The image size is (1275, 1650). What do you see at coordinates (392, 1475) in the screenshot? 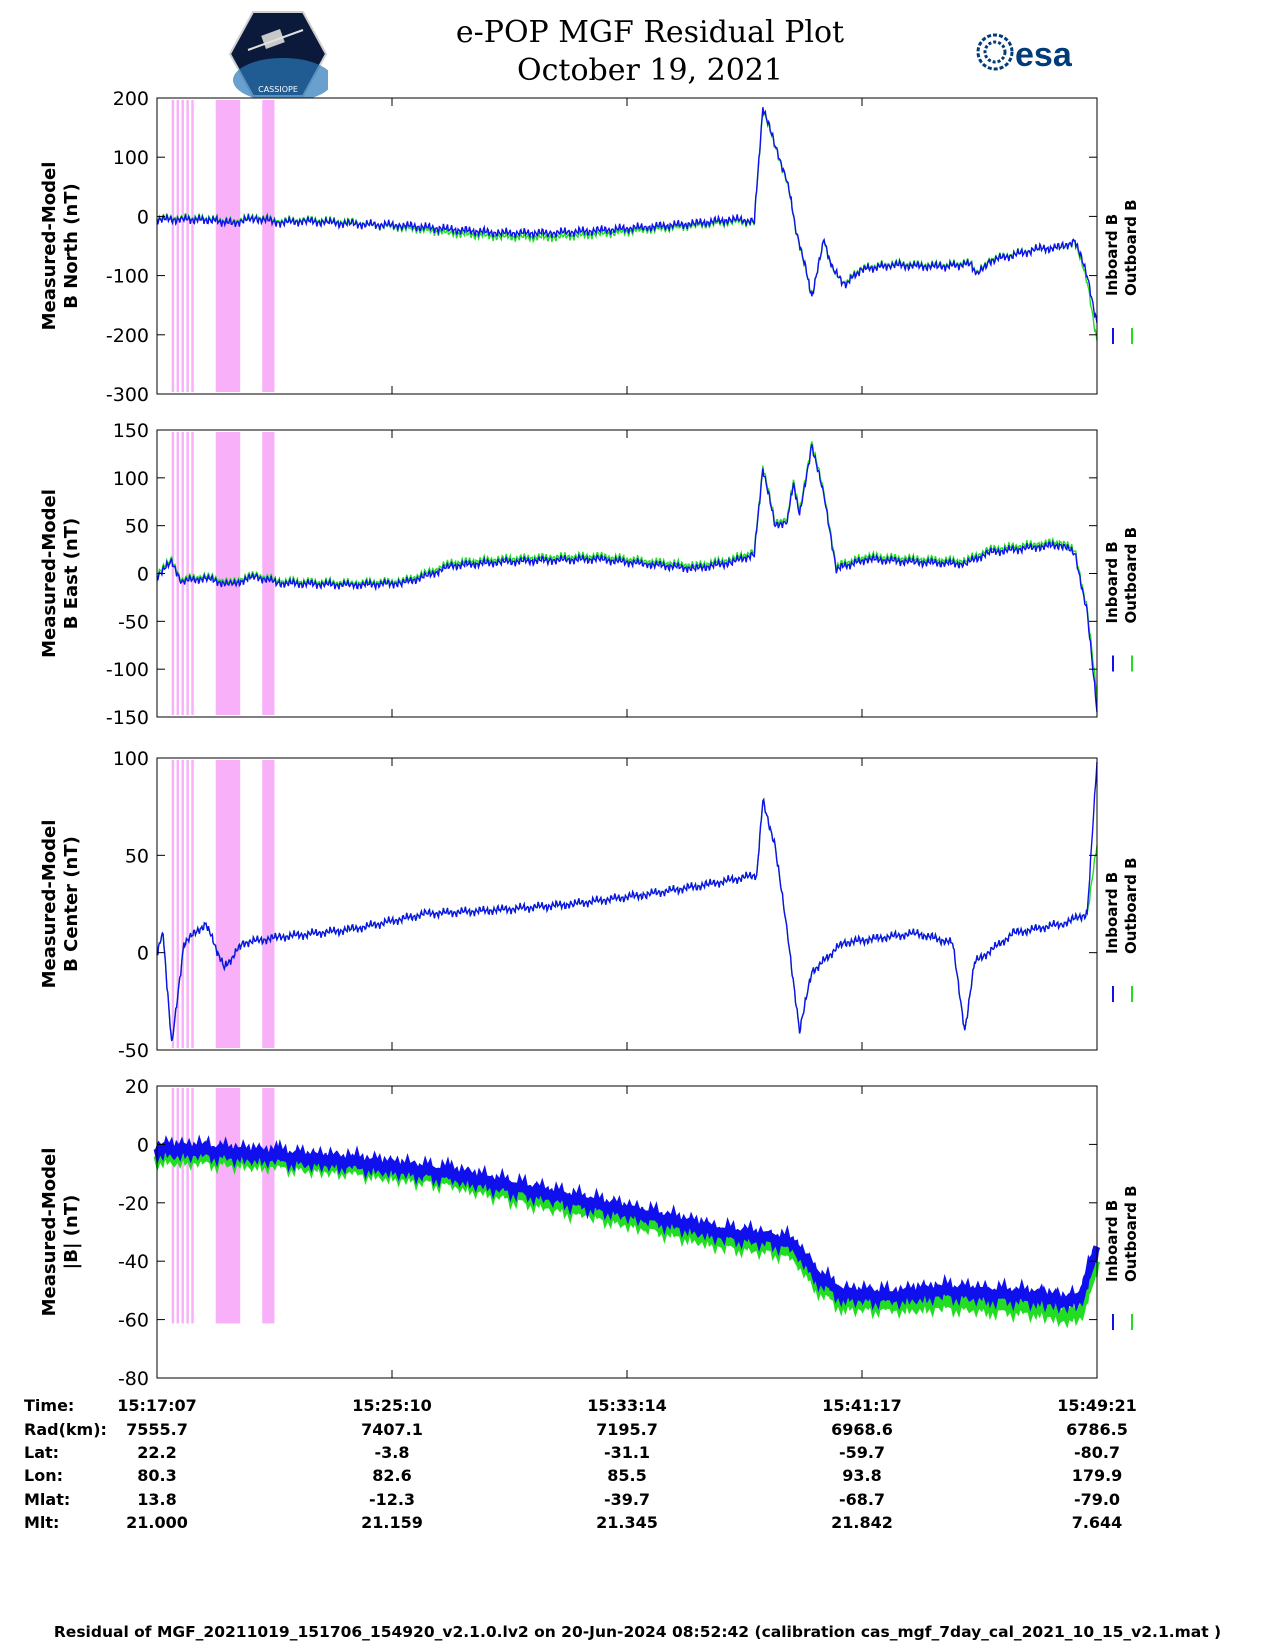
I see `info-value: 82.6` at bounding box center [392, 1475].